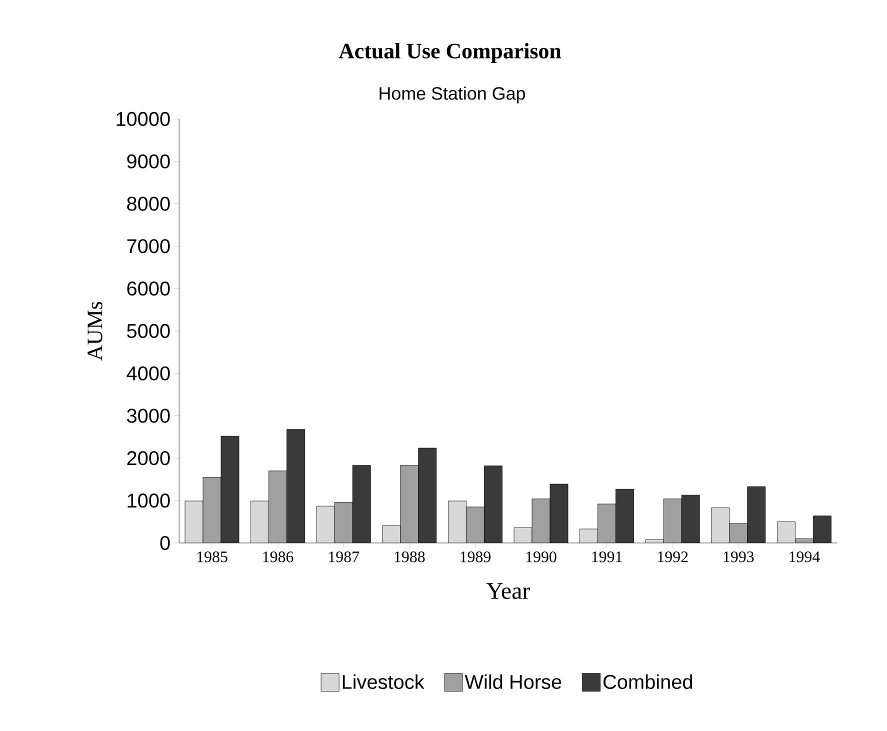 The image size is (887, 731). Describe the element at coordinates (148, 415) in the screenshot. I see `y-tick-label: 3000` at that location.